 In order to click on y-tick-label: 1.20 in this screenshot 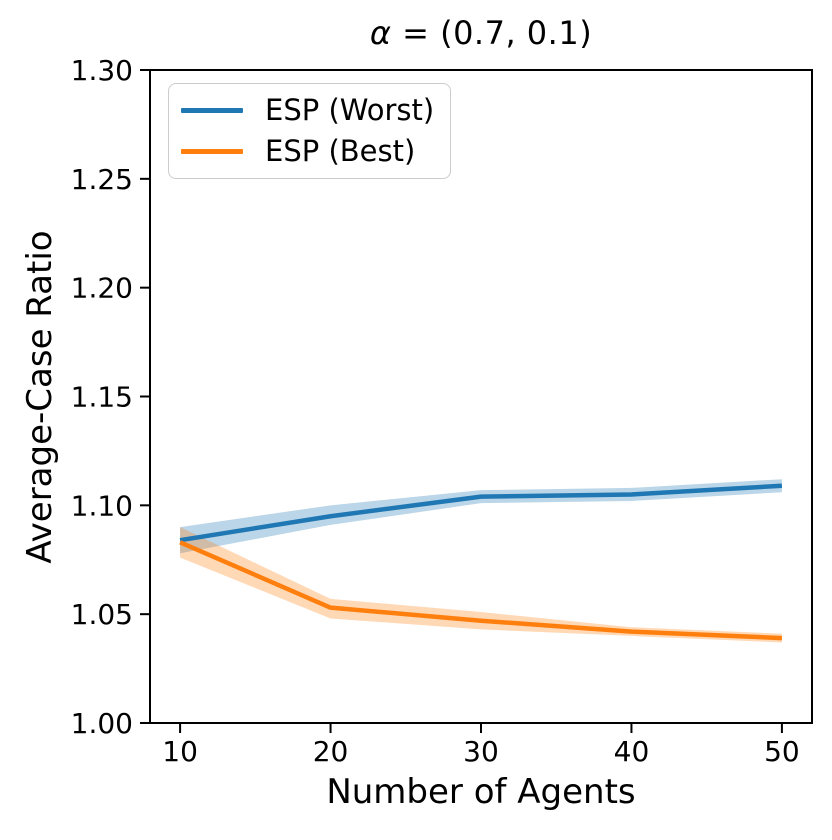, I will do `click(102, 288)`.